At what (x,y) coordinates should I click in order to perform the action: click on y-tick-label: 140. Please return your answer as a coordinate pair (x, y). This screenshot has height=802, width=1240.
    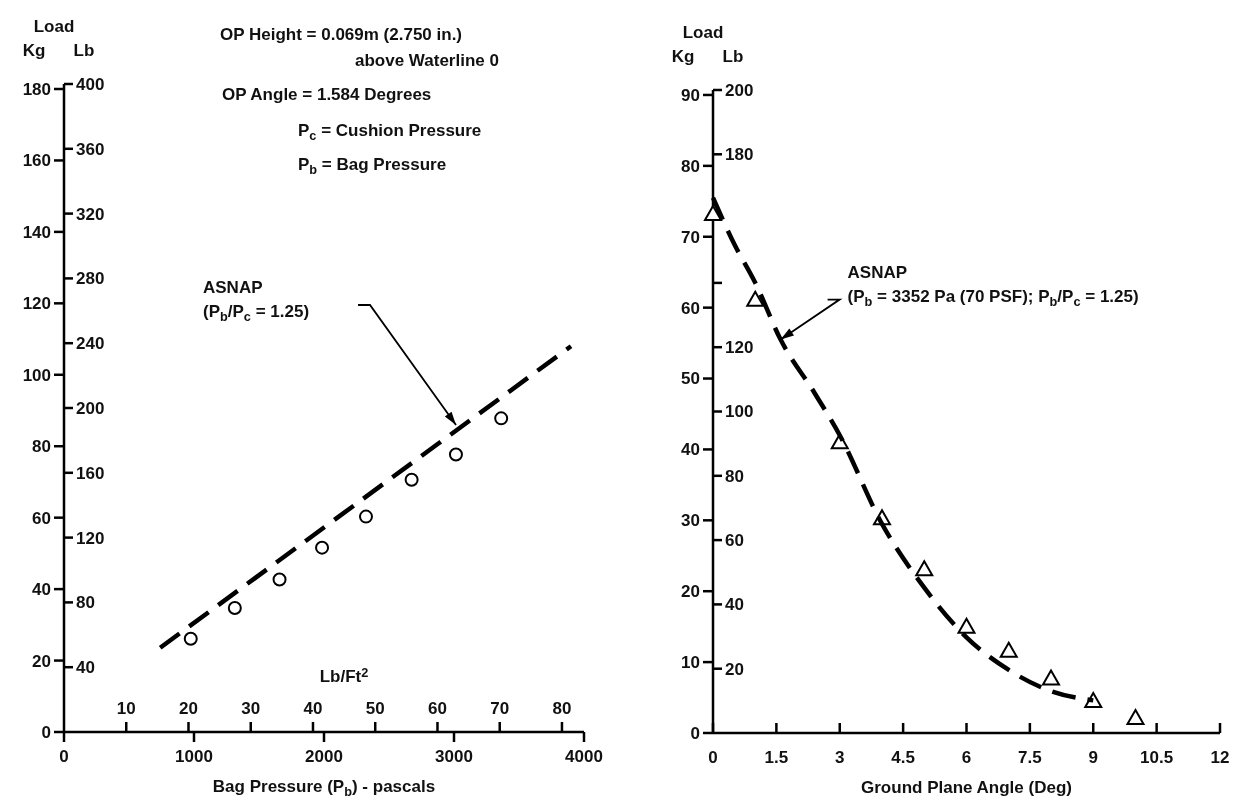
    Looking at the image, I should click on (36, 232).